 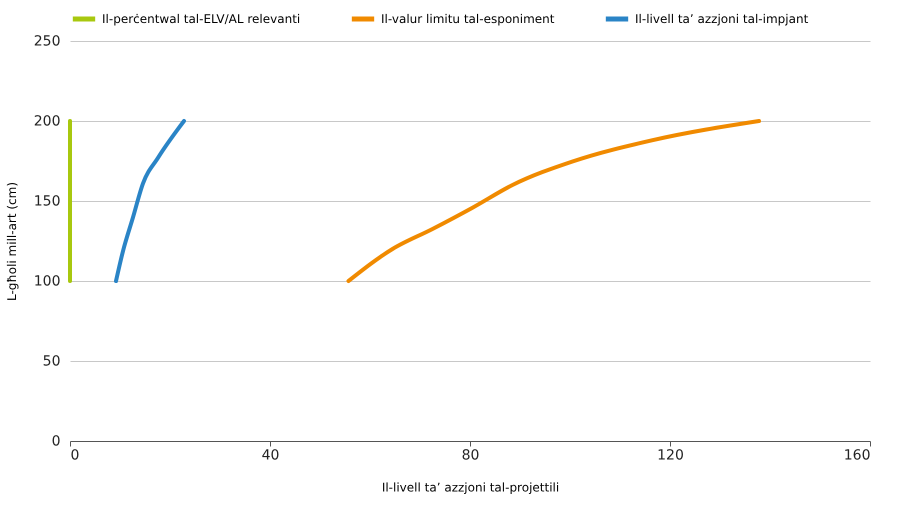 I want to click on x-tick-label: 160, so click(x=857, y=456).